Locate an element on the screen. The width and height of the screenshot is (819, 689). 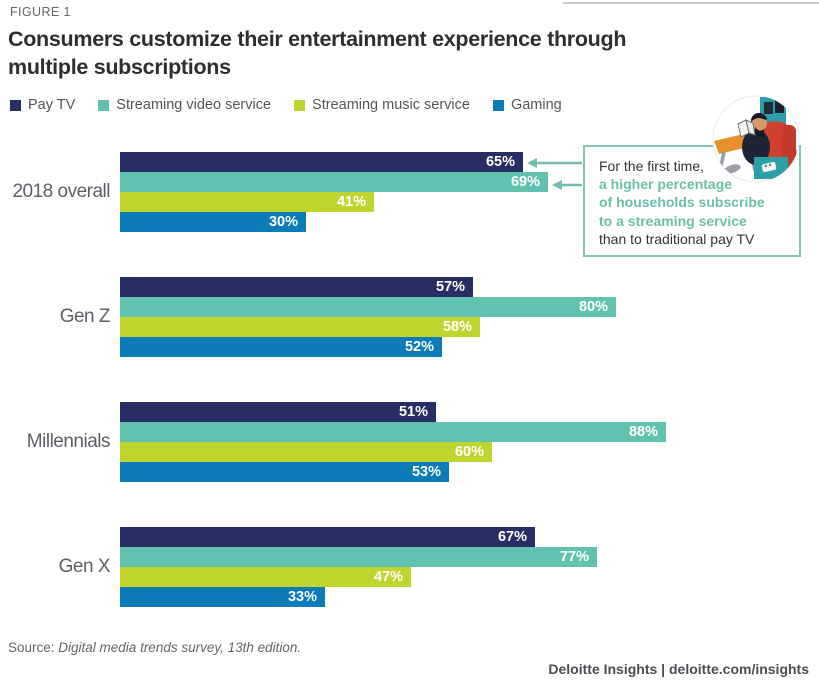
bar-row: 88% is located at coordinates (393, 432).